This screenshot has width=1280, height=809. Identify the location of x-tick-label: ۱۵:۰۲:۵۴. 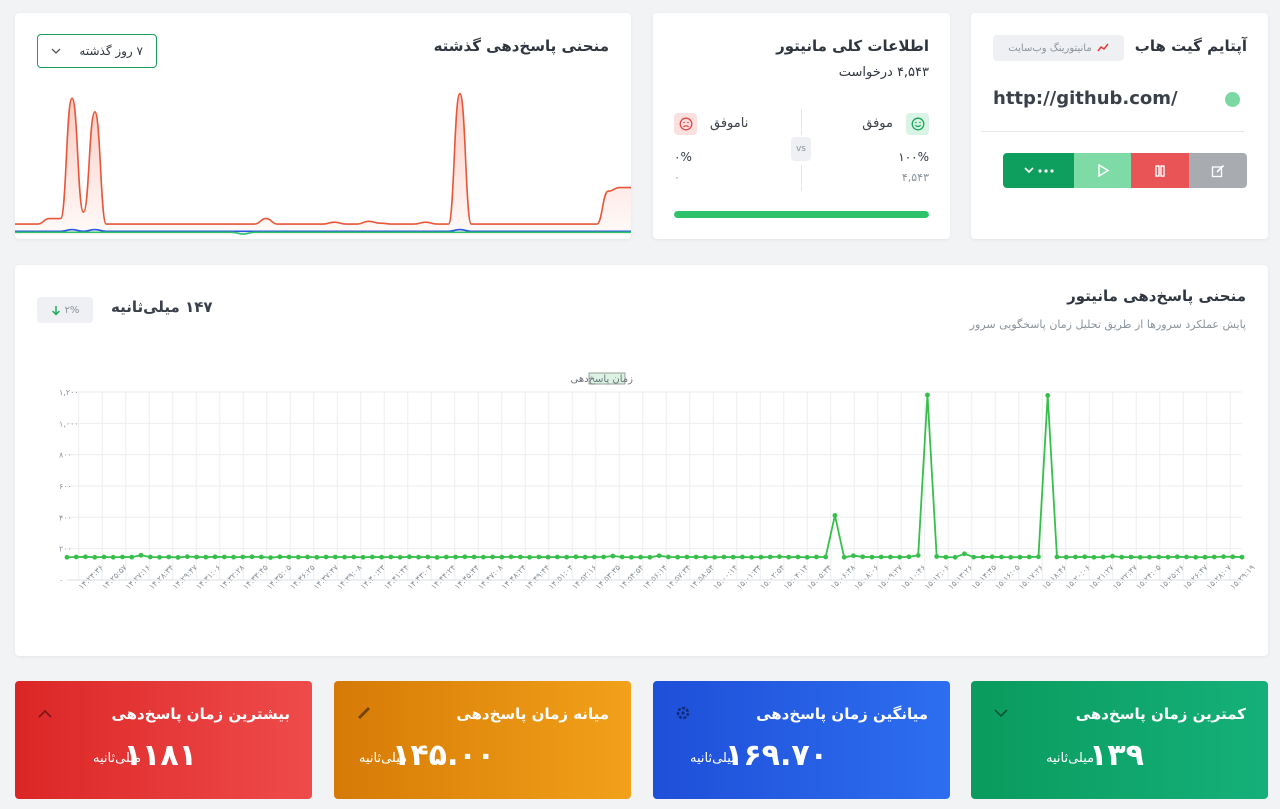
(772, 577).